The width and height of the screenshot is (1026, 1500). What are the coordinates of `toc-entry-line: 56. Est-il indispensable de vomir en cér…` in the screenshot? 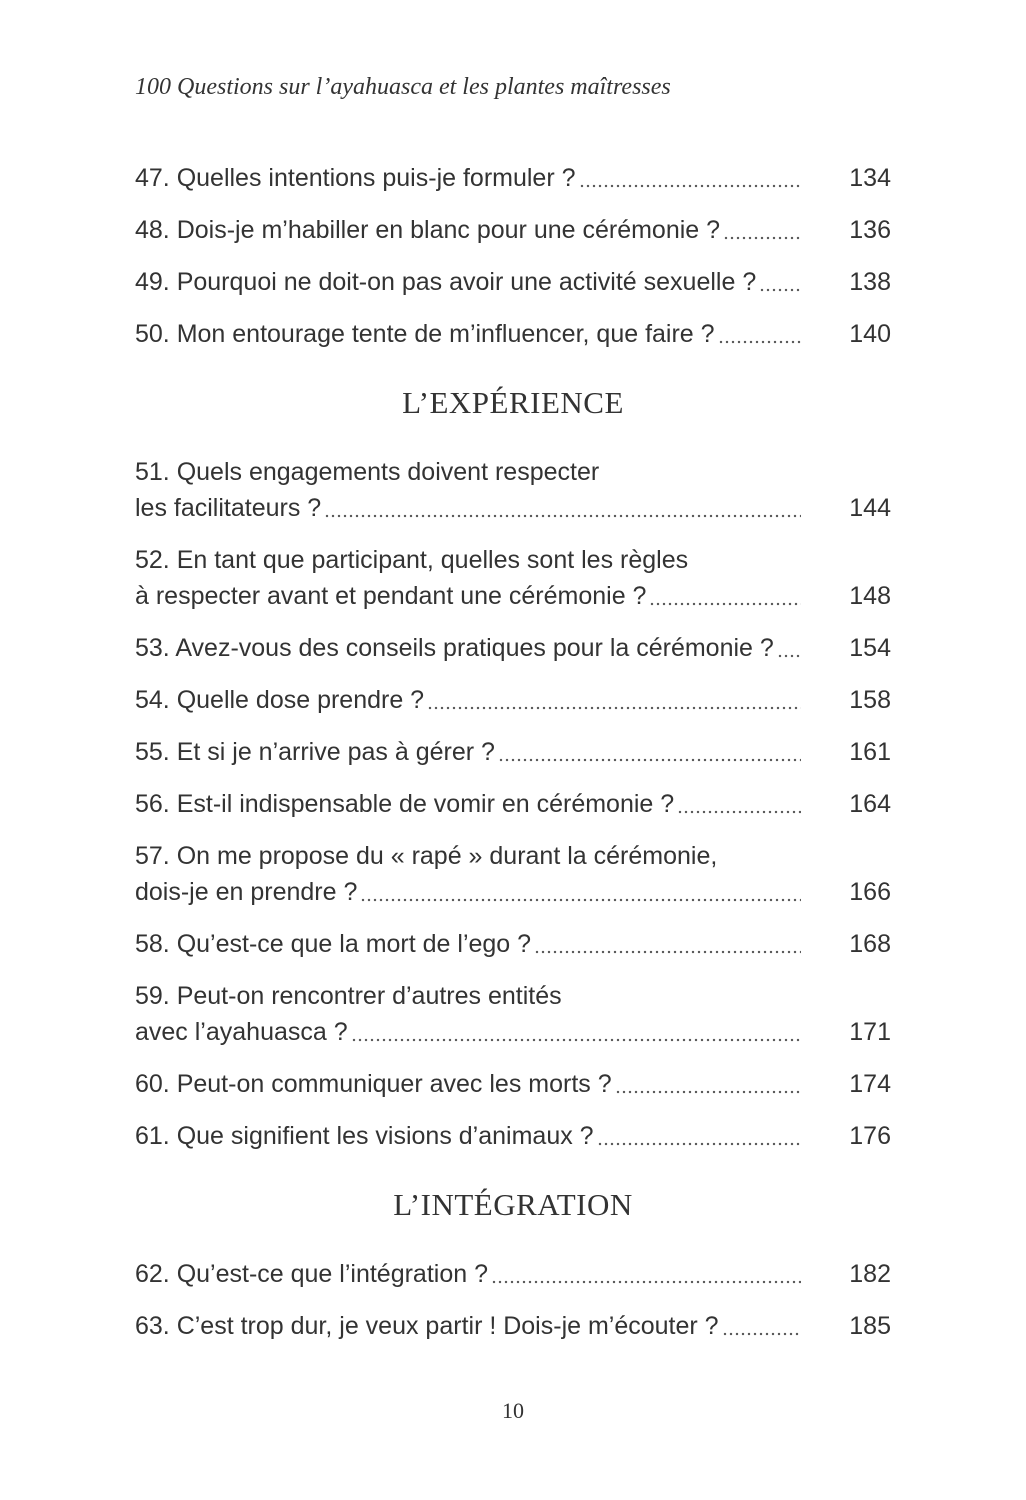 It's located at (405, 804).